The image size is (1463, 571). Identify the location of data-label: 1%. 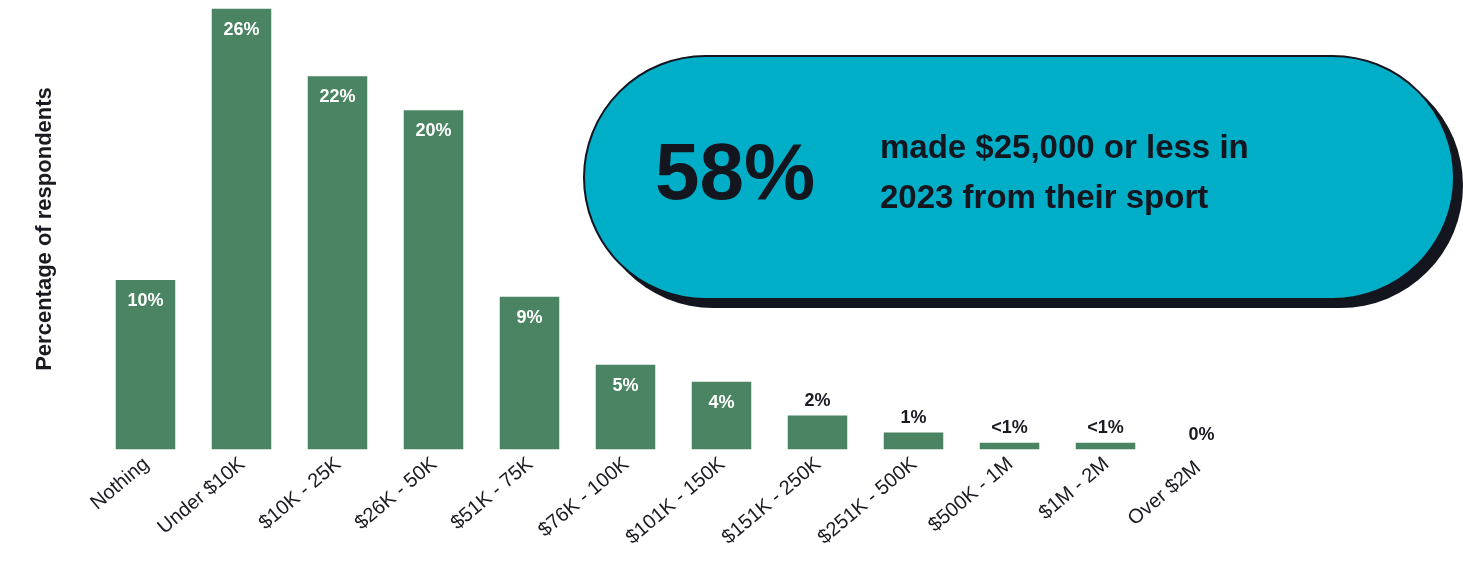
(913, 416).